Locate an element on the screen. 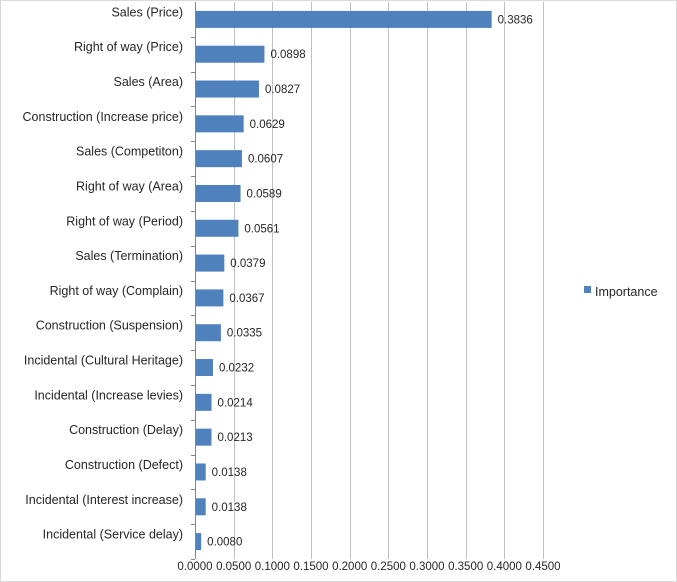 The image size is (677, 582). category-label: Right of way (Area) is located at coordinates (129, 186).